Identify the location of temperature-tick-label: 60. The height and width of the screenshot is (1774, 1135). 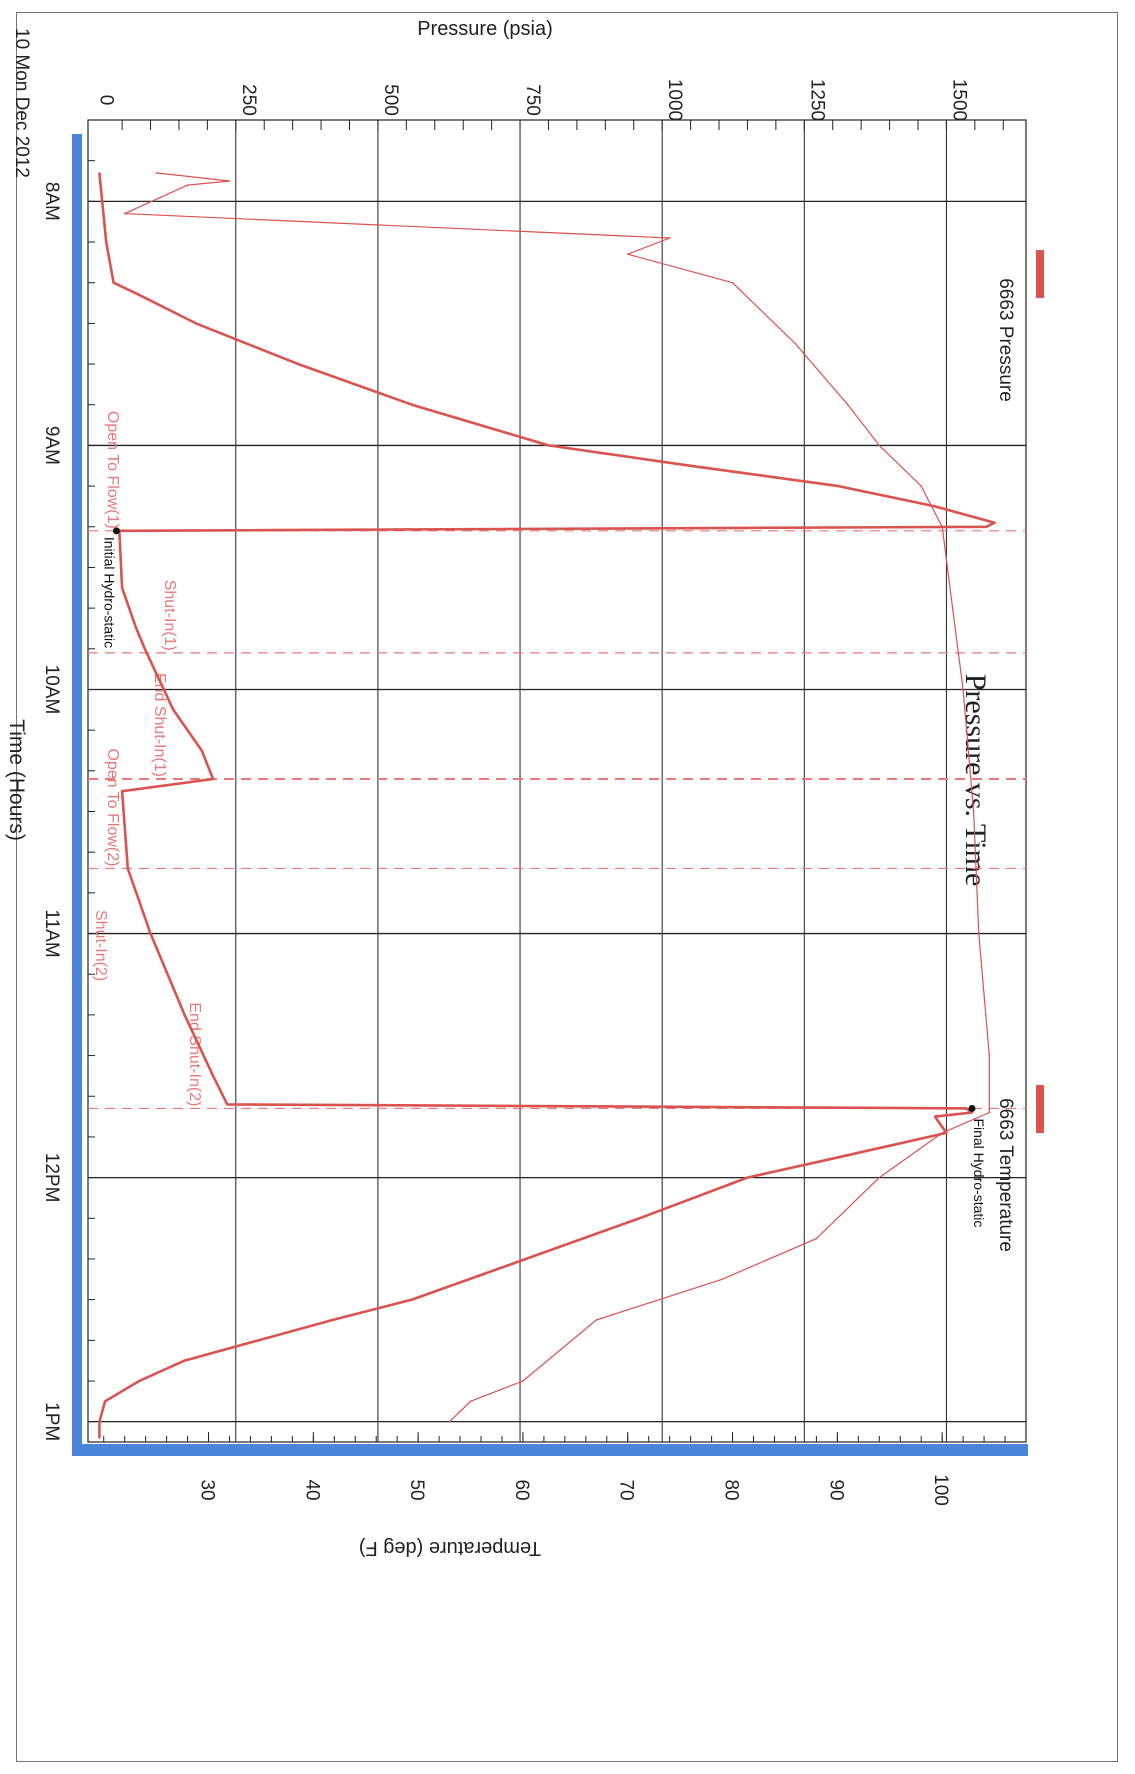
(521, 1489).